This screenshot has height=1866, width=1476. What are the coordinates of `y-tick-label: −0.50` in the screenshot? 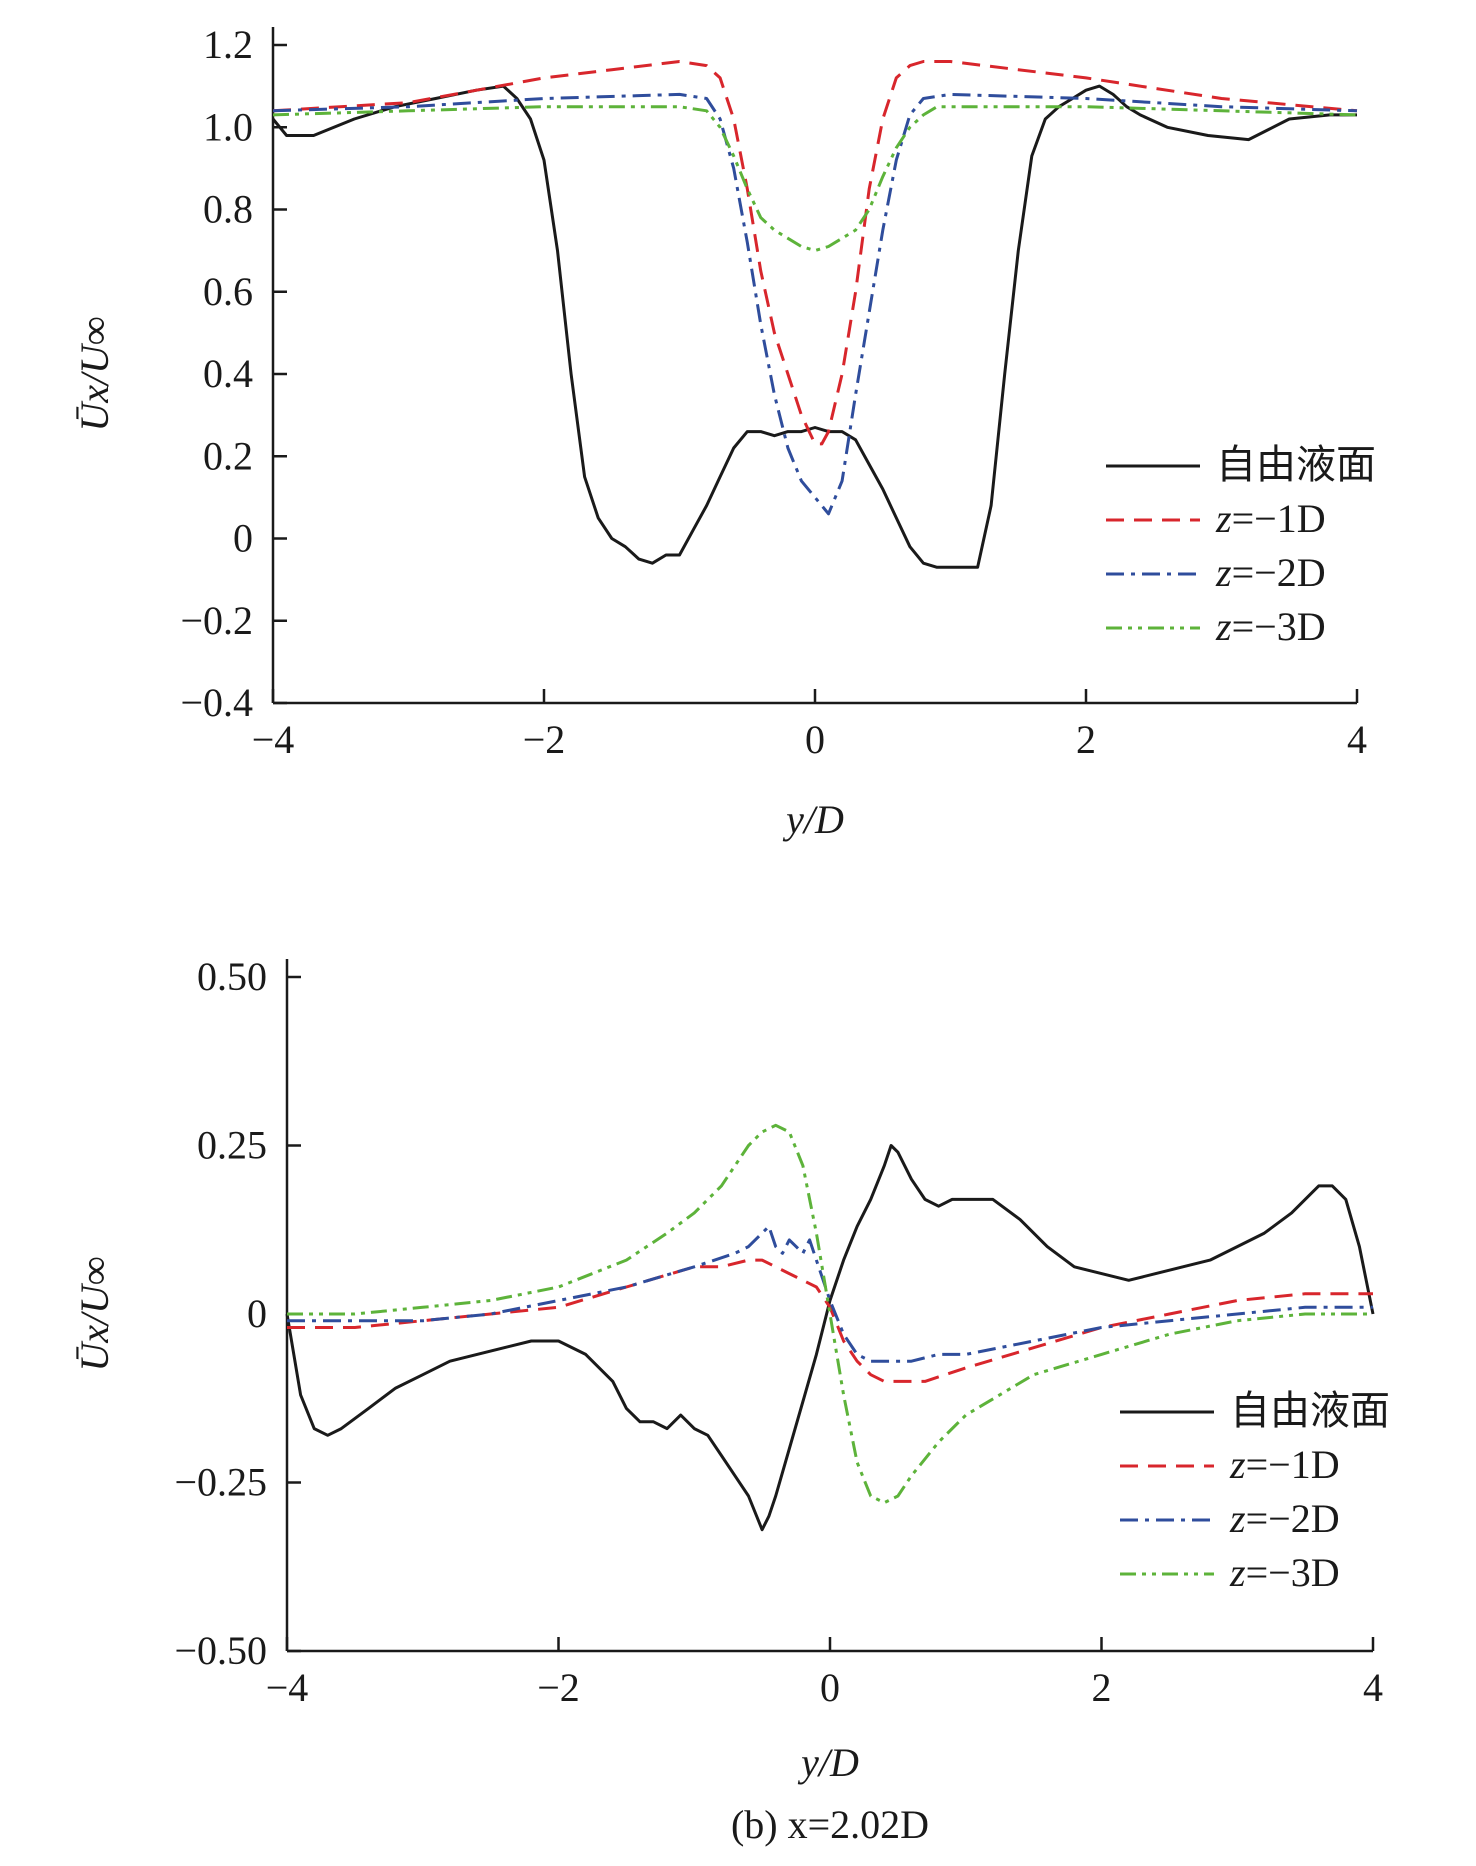 It's located at (220, 1650).